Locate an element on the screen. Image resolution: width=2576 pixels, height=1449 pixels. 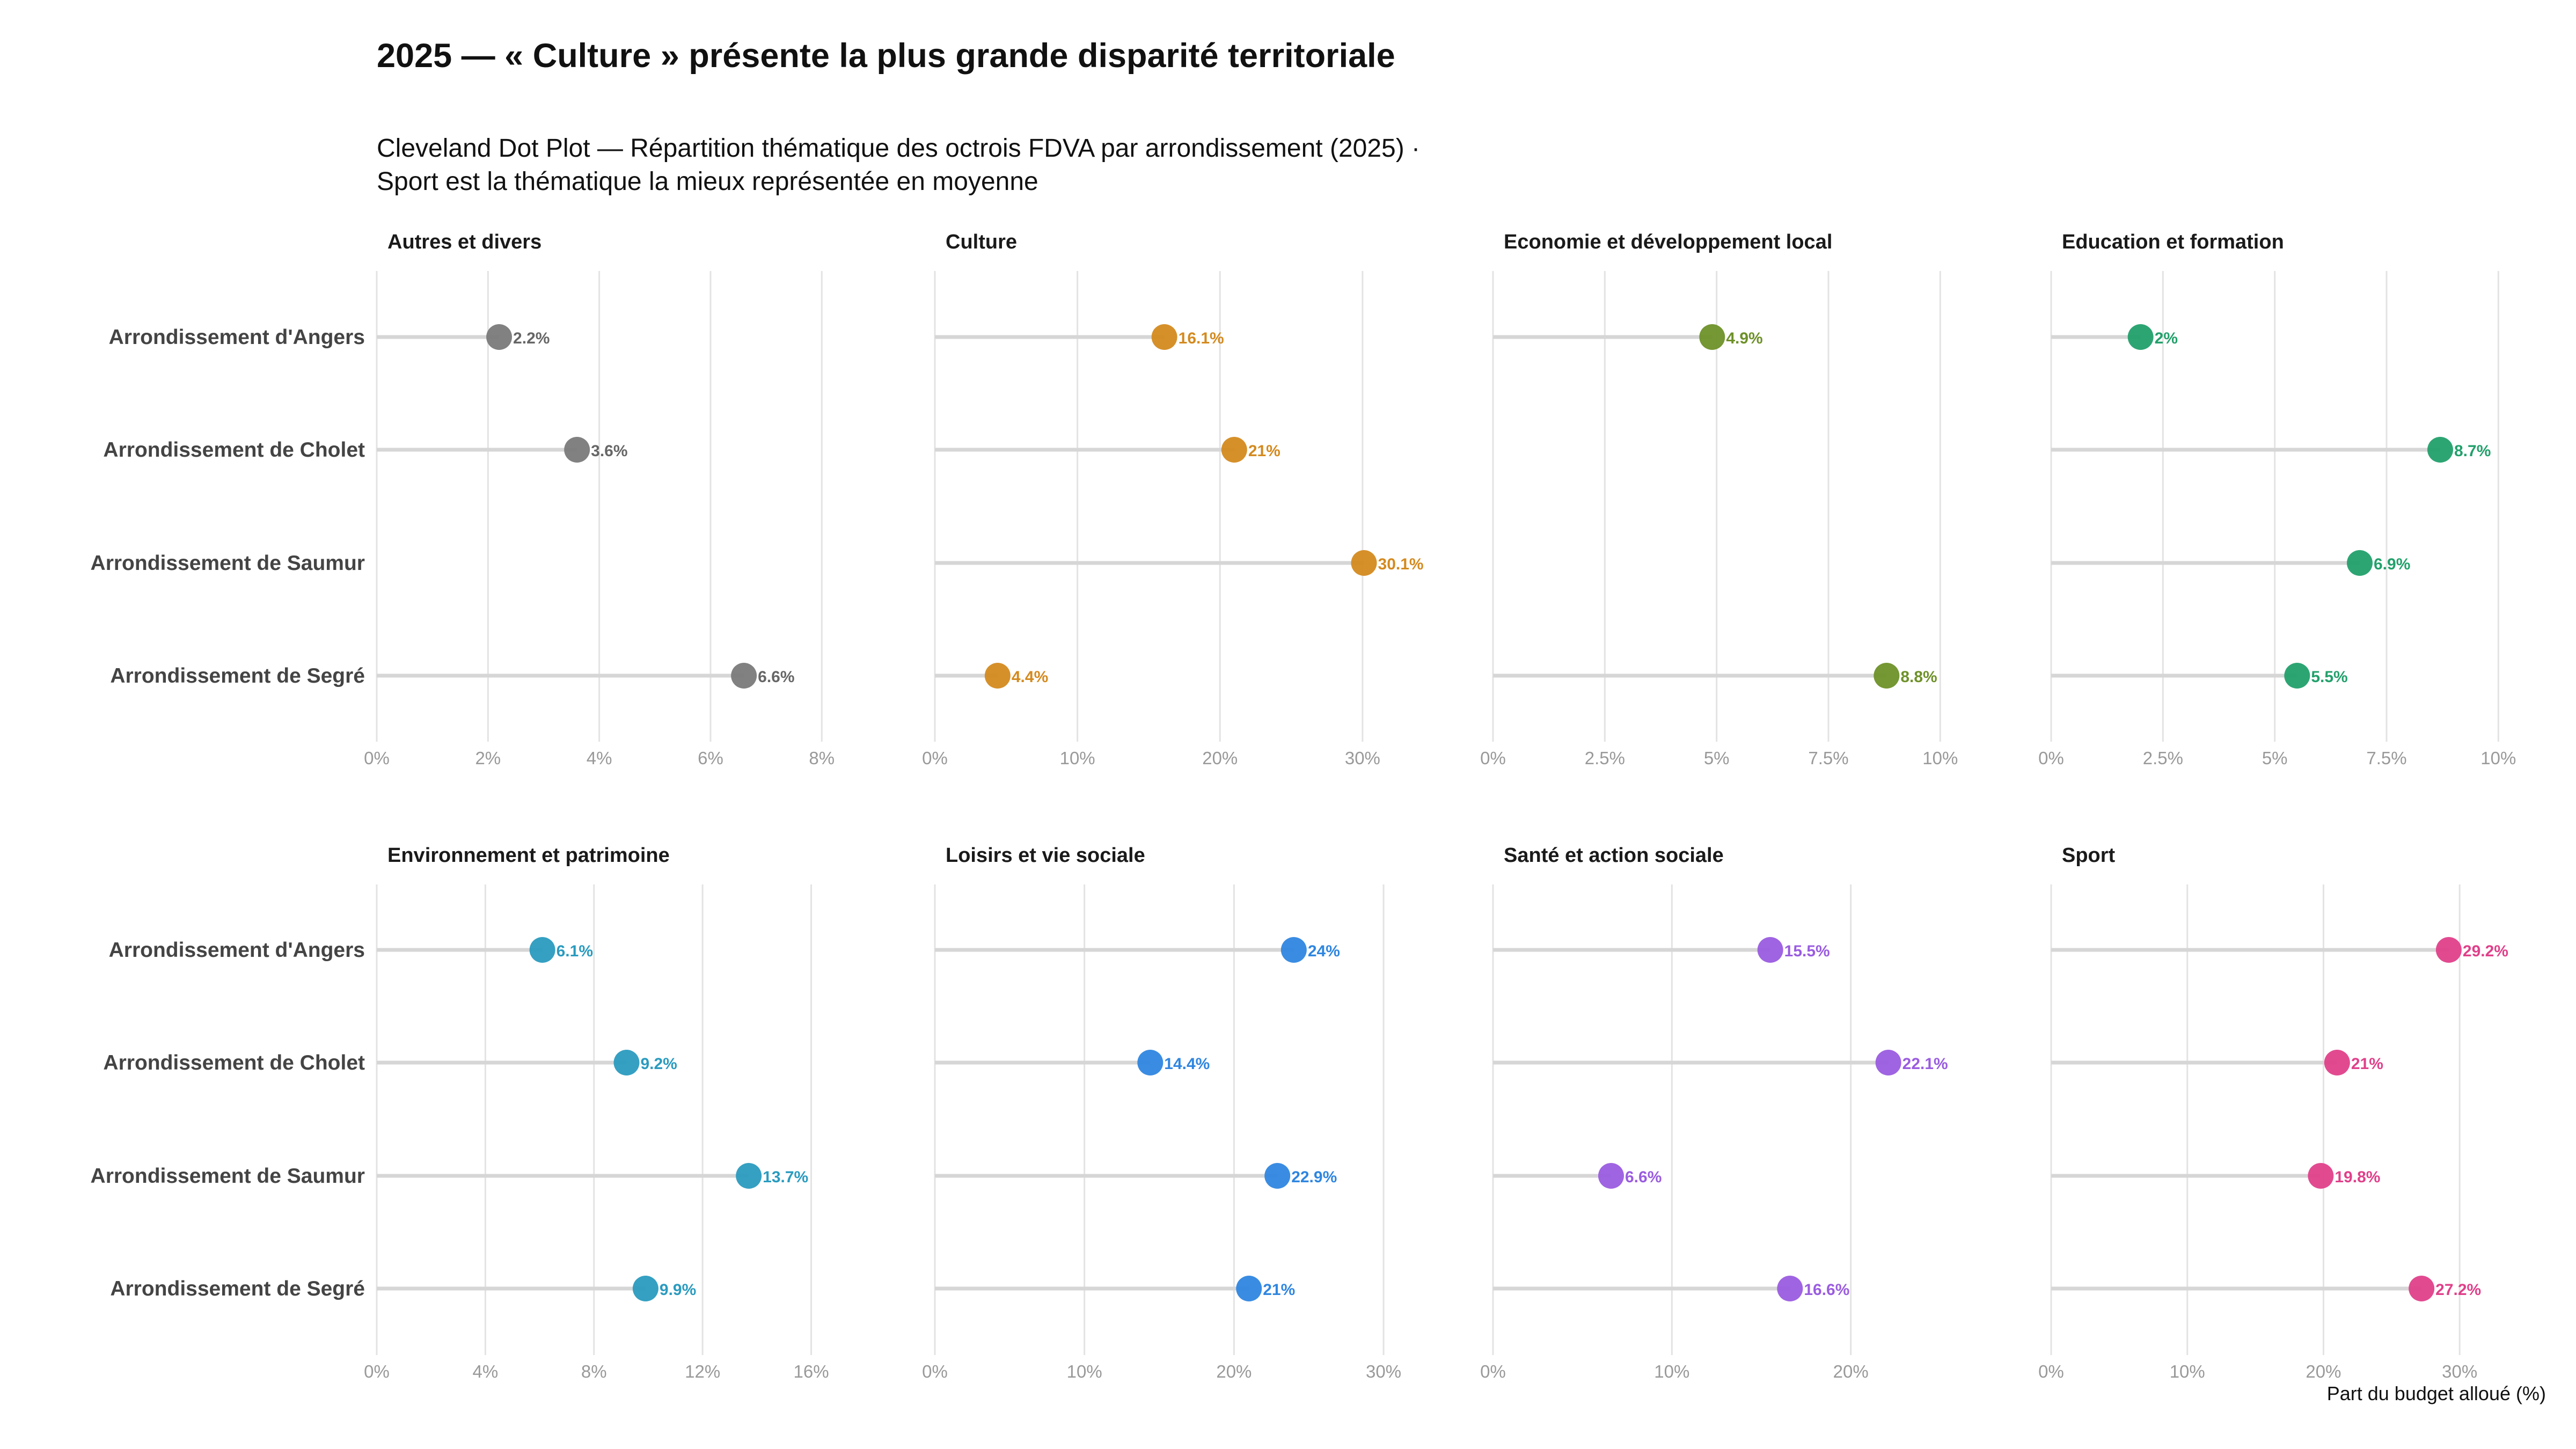
row-label: Arrondissement d'Angers is located at coordinates (237, 950).